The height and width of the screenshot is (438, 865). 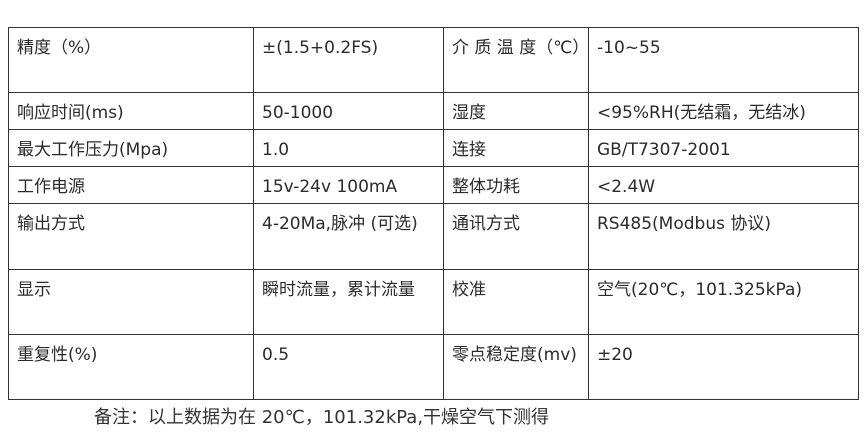 I want to click on table-row: 最大工作压力(Mpa) 1.0 连接 GB/T7307-2001, so click(x=433, y=148).